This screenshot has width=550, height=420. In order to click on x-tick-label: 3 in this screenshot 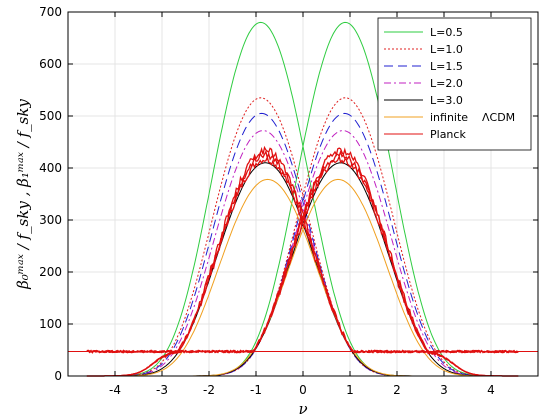, I will do `click(444, 390)`.